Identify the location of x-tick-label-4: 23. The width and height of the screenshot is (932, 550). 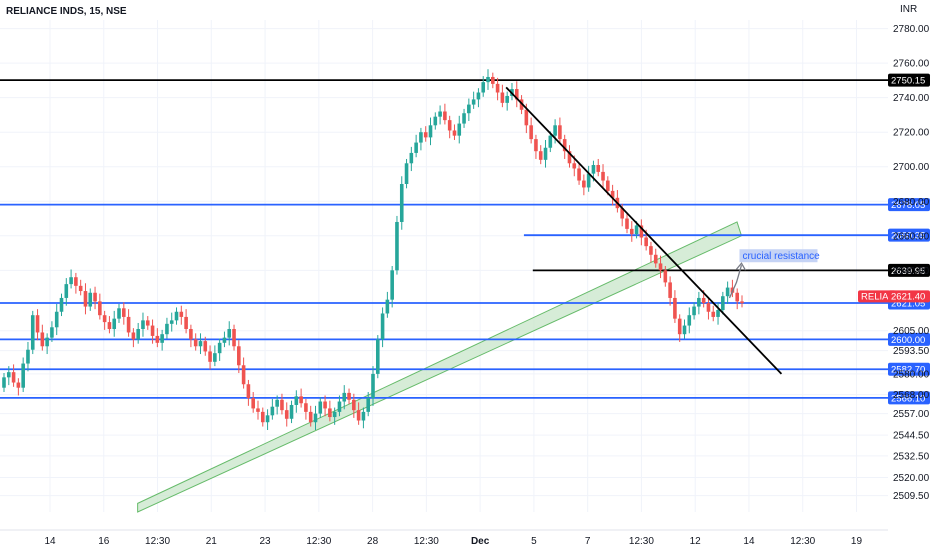
(266, 541).